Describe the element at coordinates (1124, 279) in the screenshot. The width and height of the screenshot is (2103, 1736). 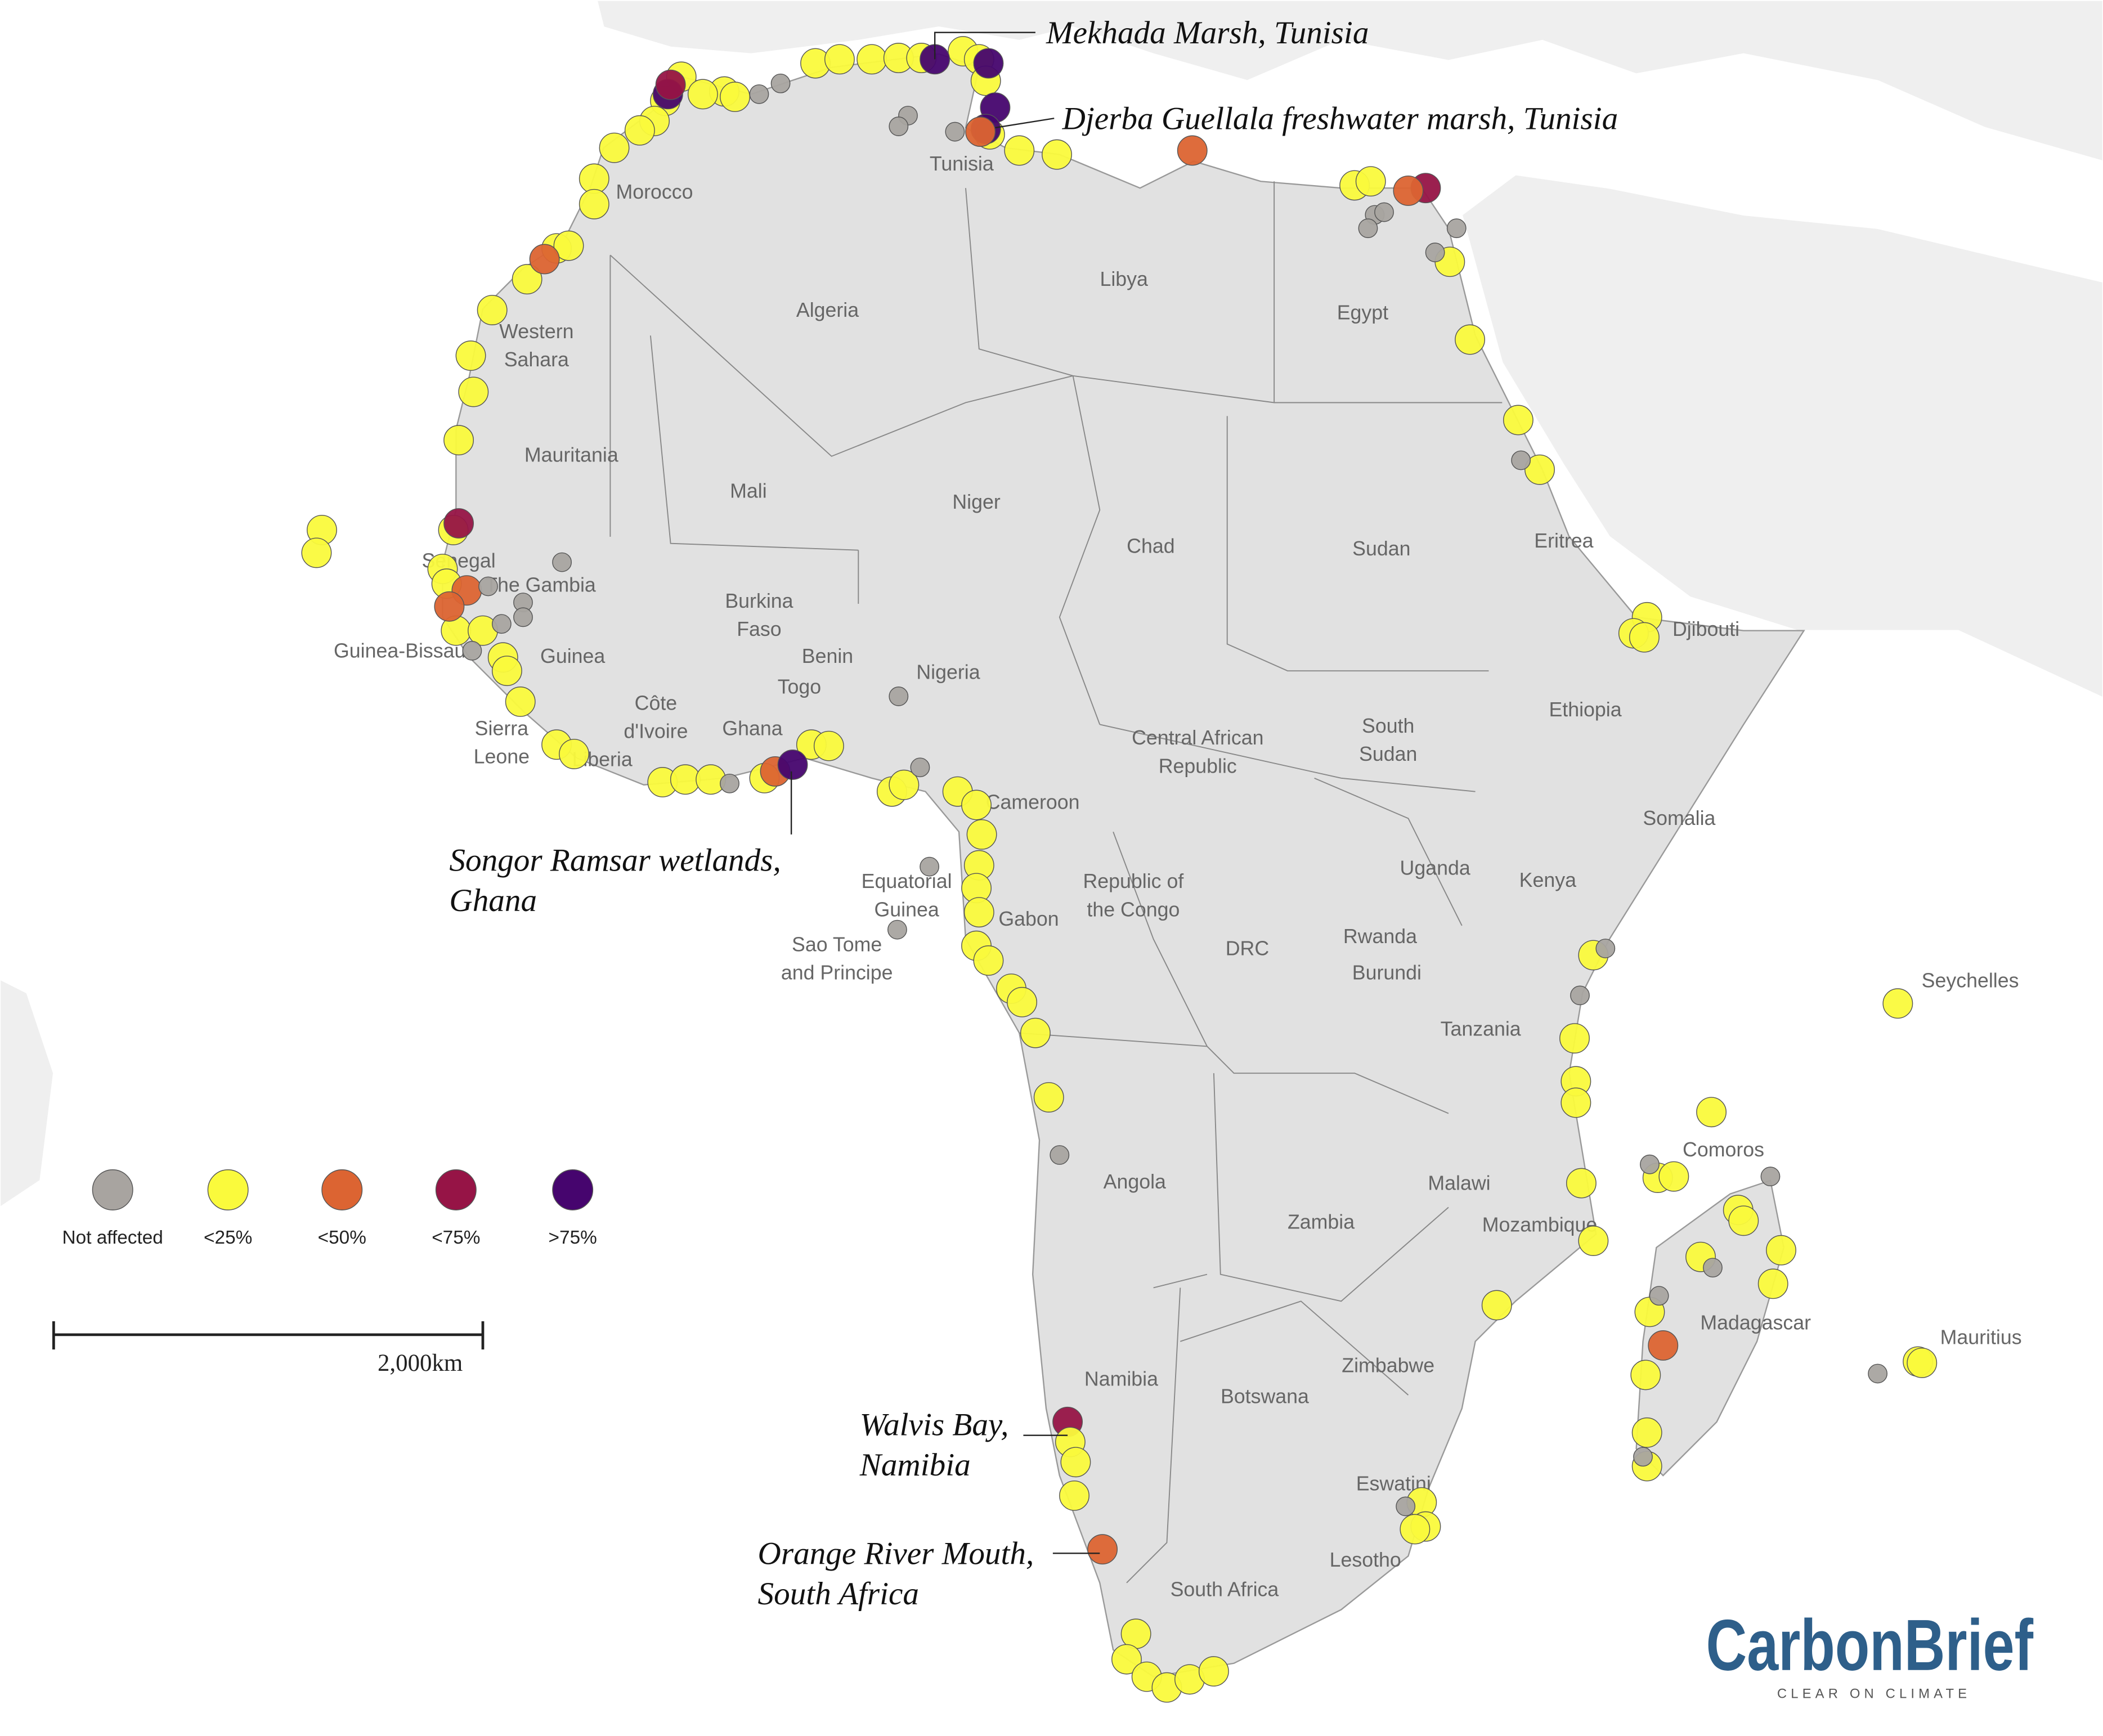
I see `country-label: Libya` at that location.